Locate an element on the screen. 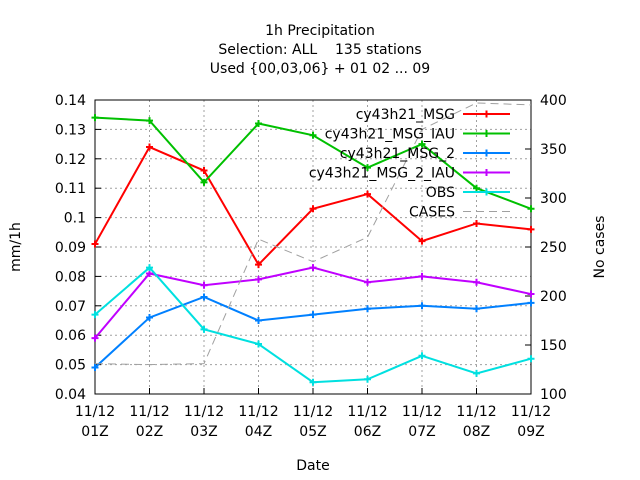  y2-tick-label: 350 is located at coordinates (553, 150).